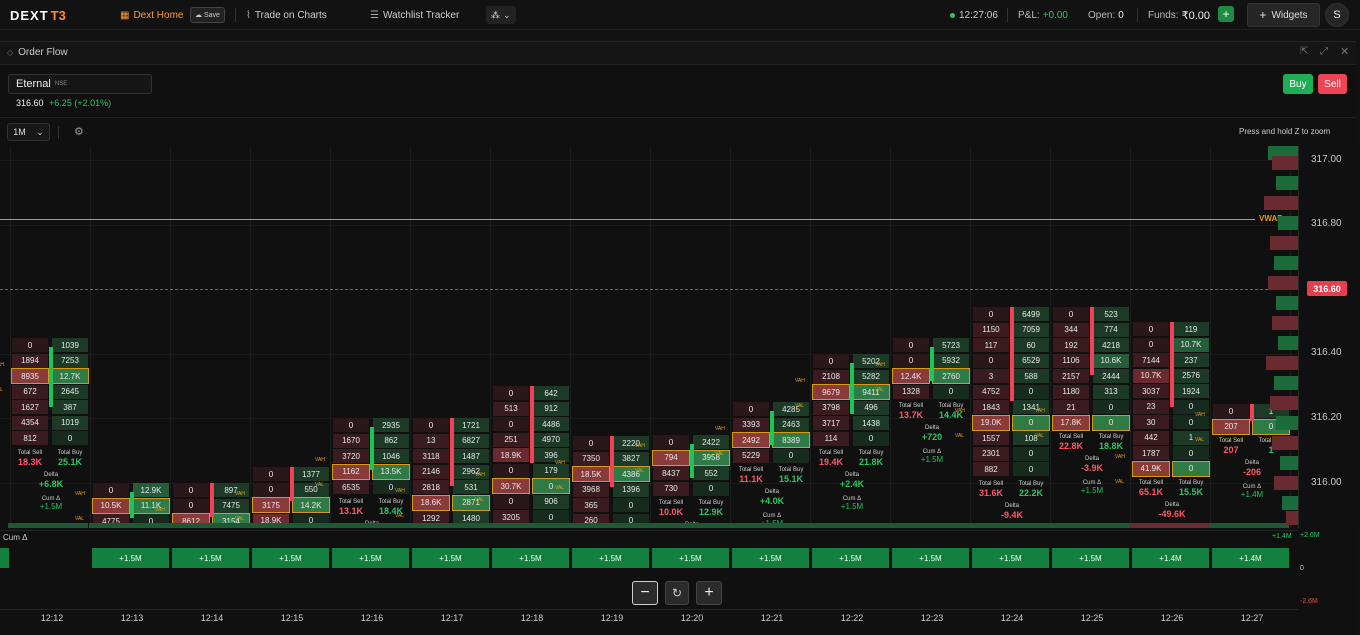 Image resolution: width=1360 pixels, height=635 pixels. What do you see at coordinates (372, 618) in the screenshot?
I see `time-tick: 12:16` at bounding box center [372, 618].